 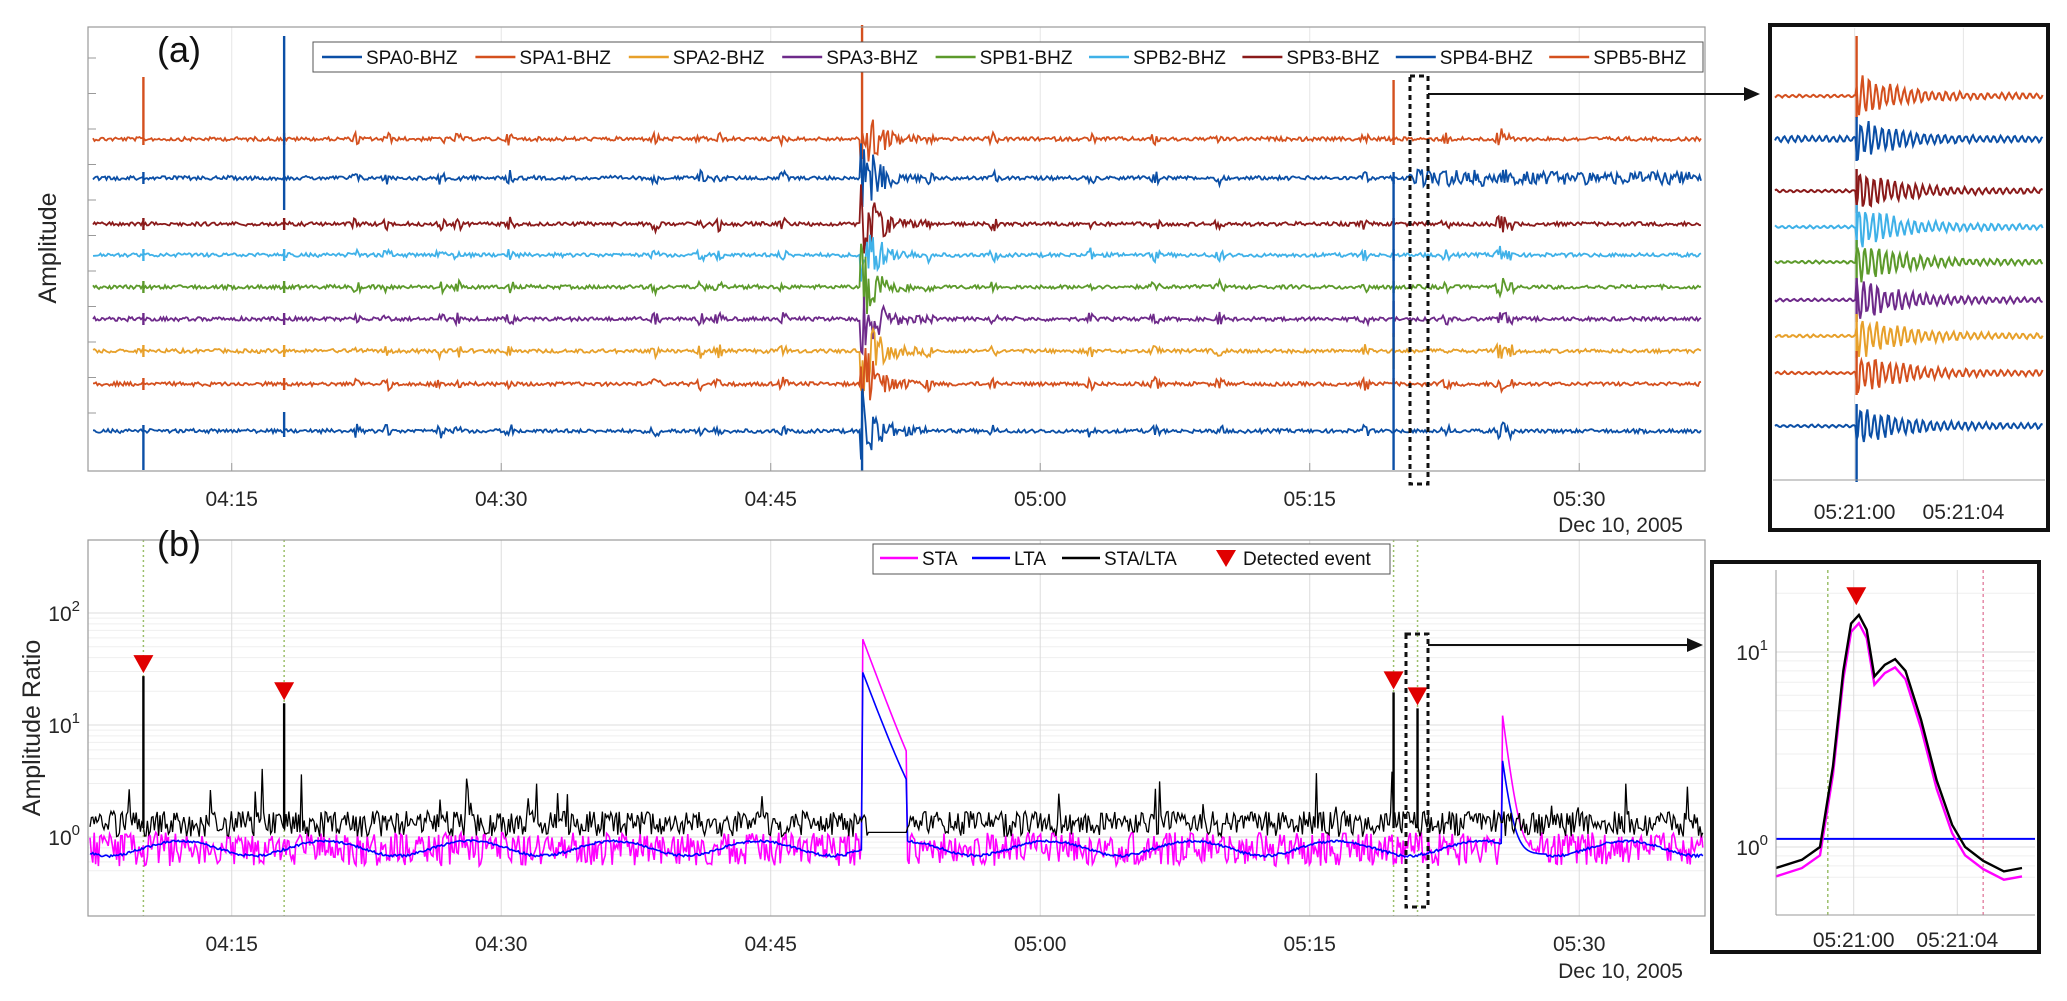 What do you see at coordinates (1026, 58) in the screenshot?
I see `legend-entry: SPB1-BHZ` at bounding box center [1026, 58].